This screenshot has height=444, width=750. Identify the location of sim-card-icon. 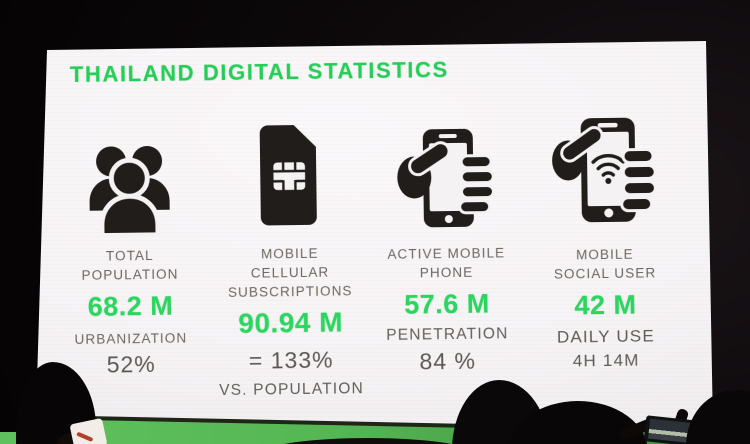
(288, 178).